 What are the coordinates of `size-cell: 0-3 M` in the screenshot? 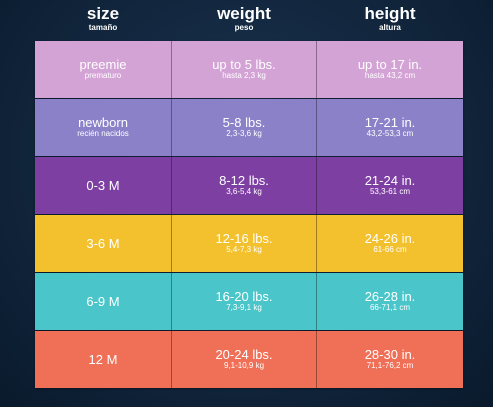 It's located at (103, 185).